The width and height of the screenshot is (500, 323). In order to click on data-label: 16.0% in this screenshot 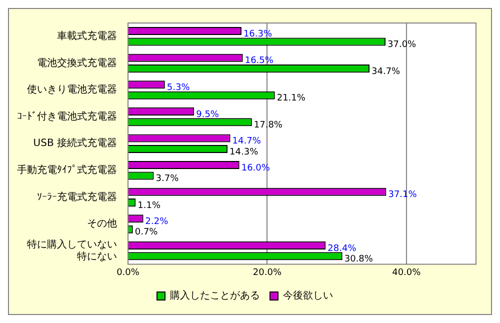, I will do `click(255, 168)`.